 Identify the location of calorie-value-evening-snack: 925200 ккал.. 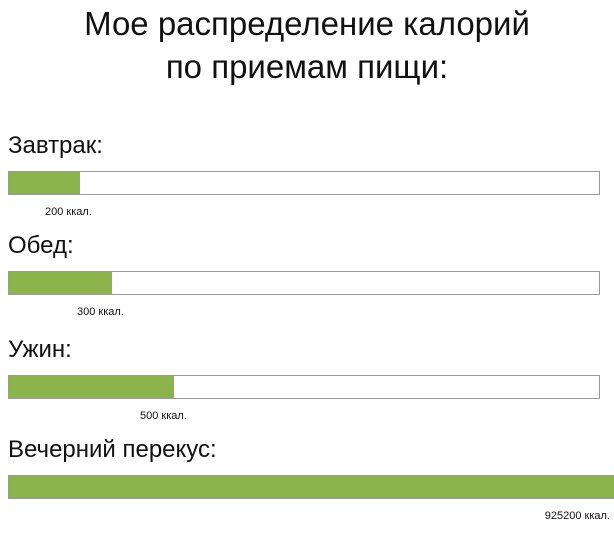
(577, 516).